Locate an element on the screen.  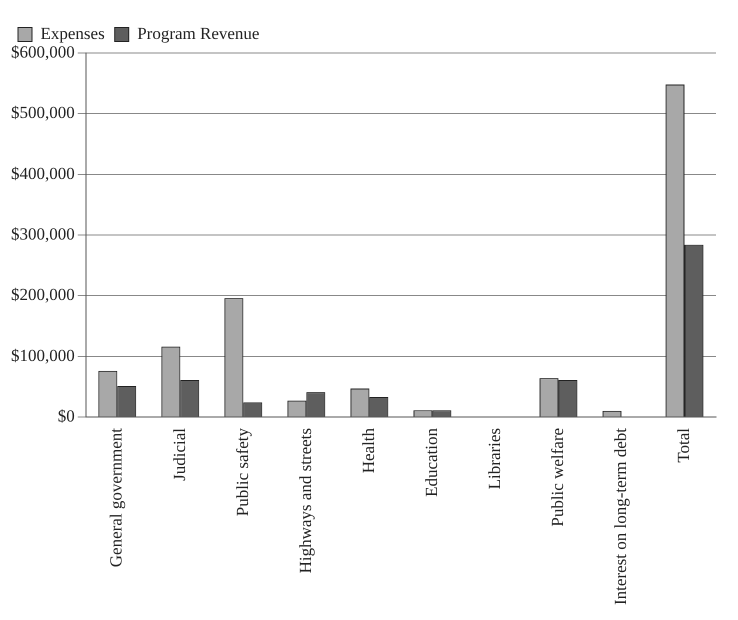
y-tick-label: $300,000 is located at coordinates (43, 234).